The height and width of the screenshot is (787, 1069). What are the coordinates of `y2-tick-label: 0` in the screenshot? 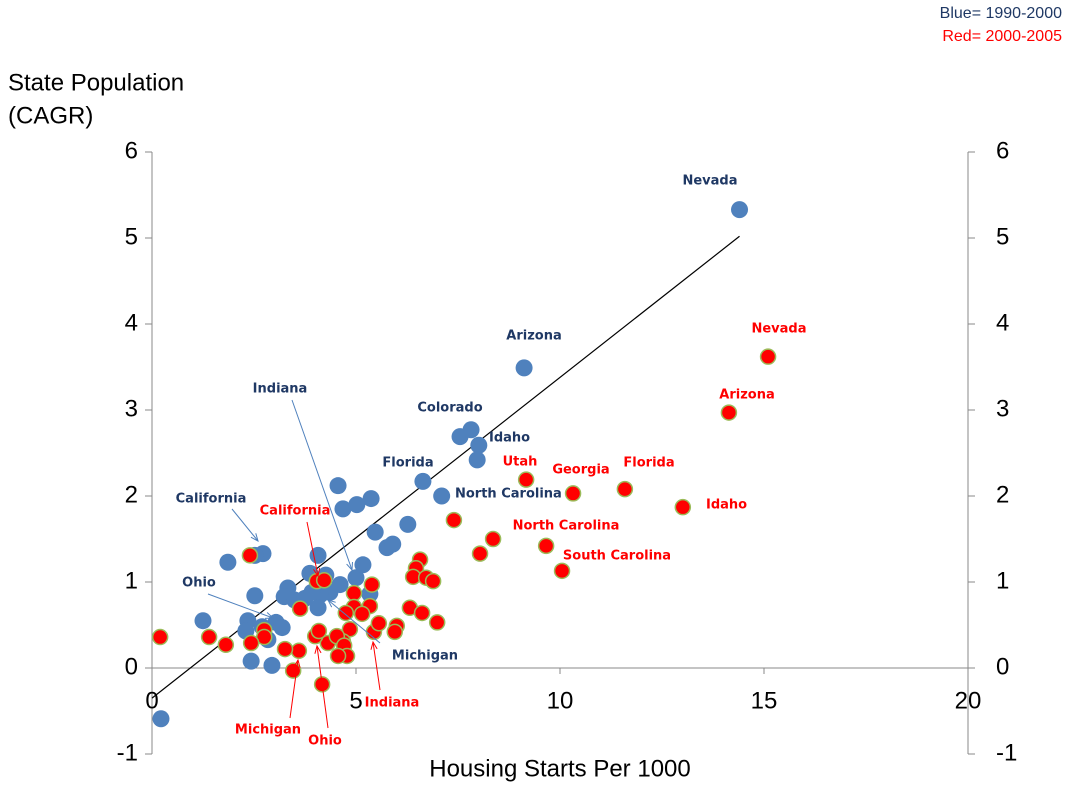 It's located at (1002, 666).